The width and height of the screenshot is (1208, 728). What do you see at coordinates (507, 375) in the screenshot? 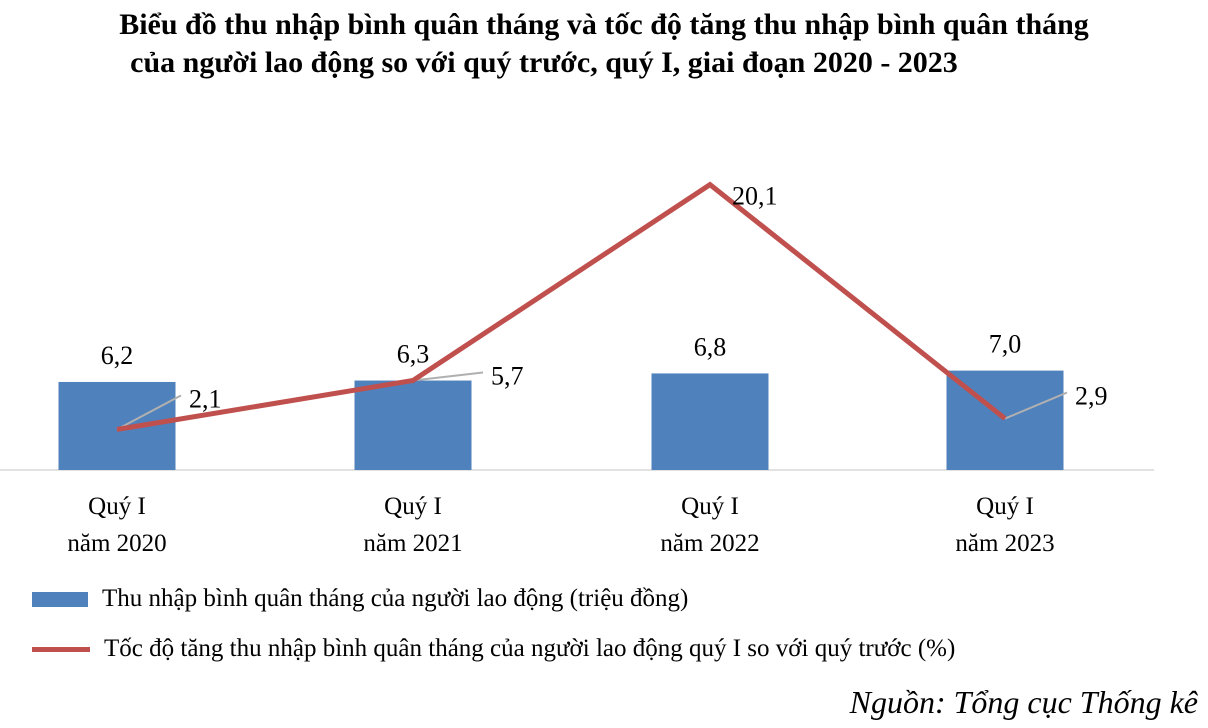
I see `line-value-label-1: 5,7` at bounding box center [507, 375].